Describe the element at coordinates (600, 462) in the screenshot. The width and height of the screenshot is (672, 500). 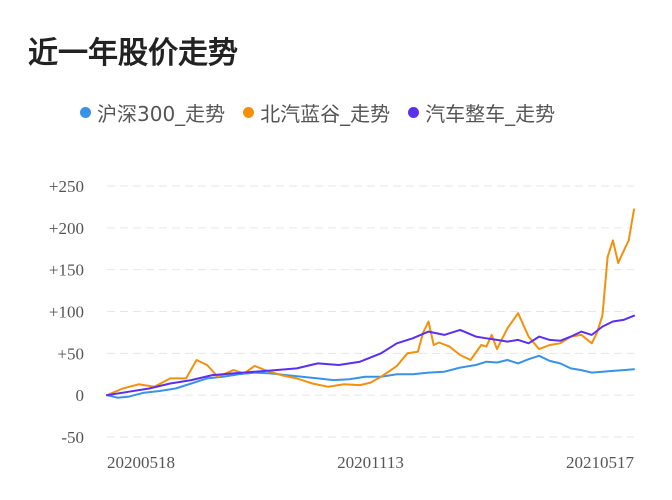
I see `x-tick-label: 20210517` at that location.